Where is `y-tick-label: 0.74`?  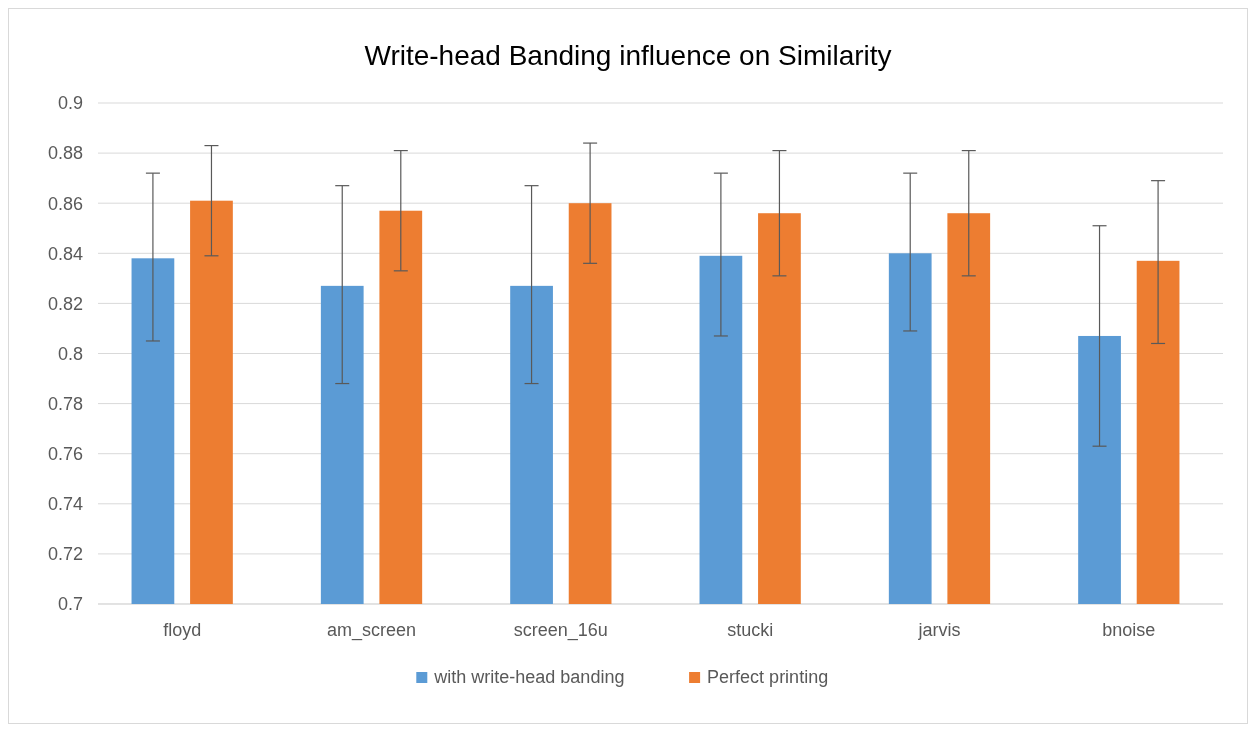
y-tick-label: 0.74 is located at coordinates (65, 504).